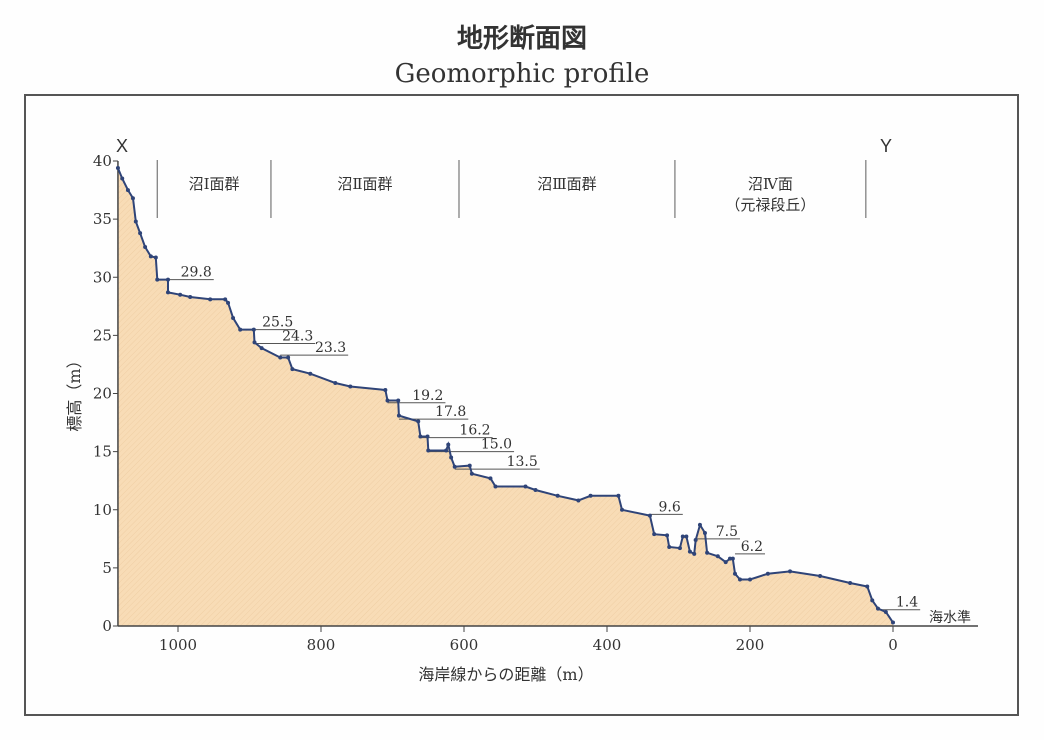 The width and height of the screenshot is (1044, 740). Describe the element at coordinates (107, 626) in the screenshot. I see `y-tick-label: 0` at that location.